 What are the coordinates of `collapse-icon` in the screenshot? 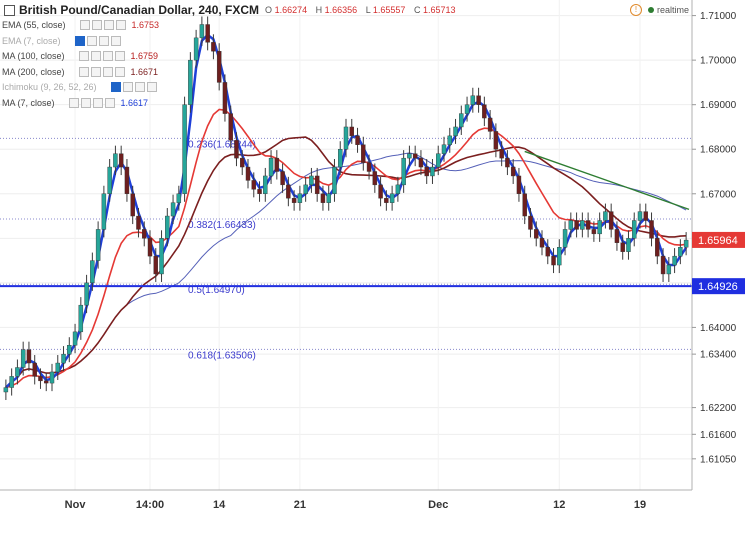 It's located at (9, 10).